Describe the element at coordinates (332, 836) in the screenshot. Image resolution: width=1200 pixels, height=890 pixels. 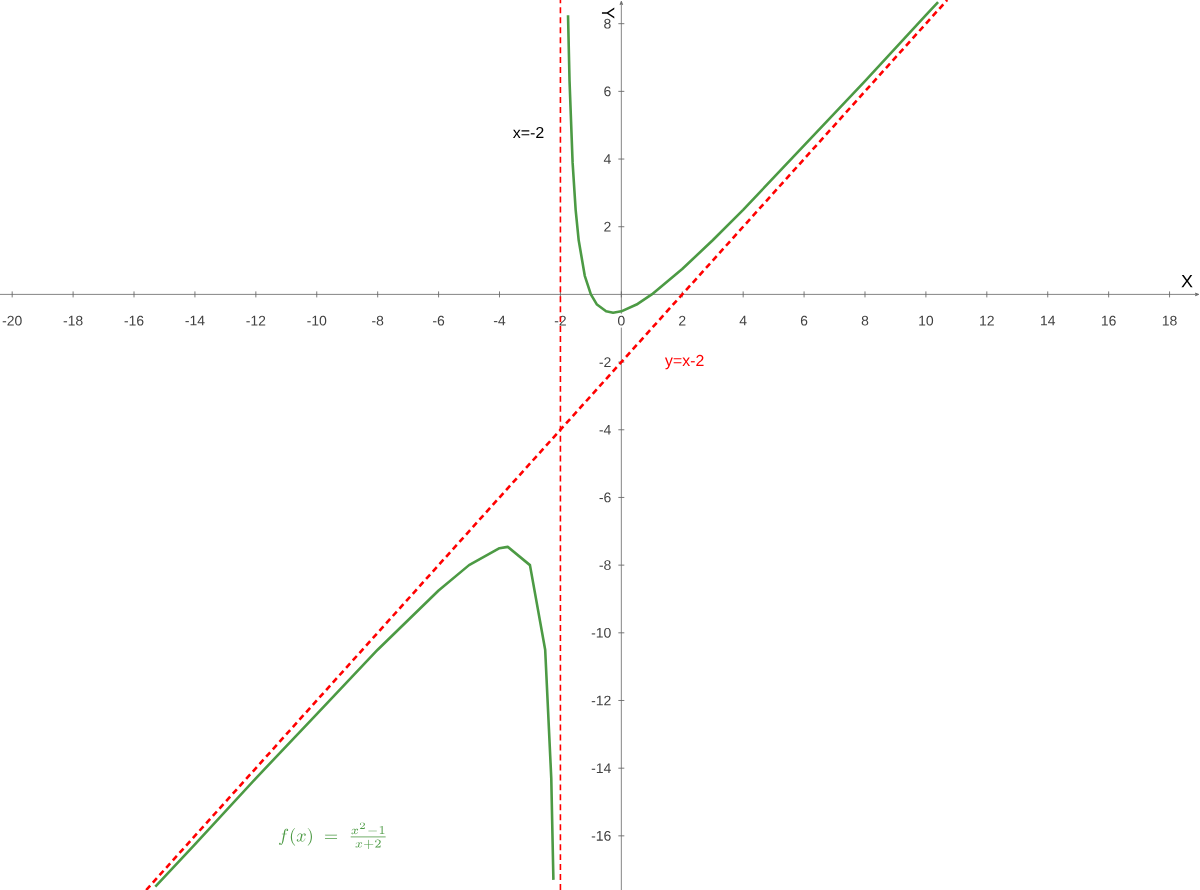
I see `text: $f(x)\ =\ \frac{x^{2}-1}{x+2}$` at that location.